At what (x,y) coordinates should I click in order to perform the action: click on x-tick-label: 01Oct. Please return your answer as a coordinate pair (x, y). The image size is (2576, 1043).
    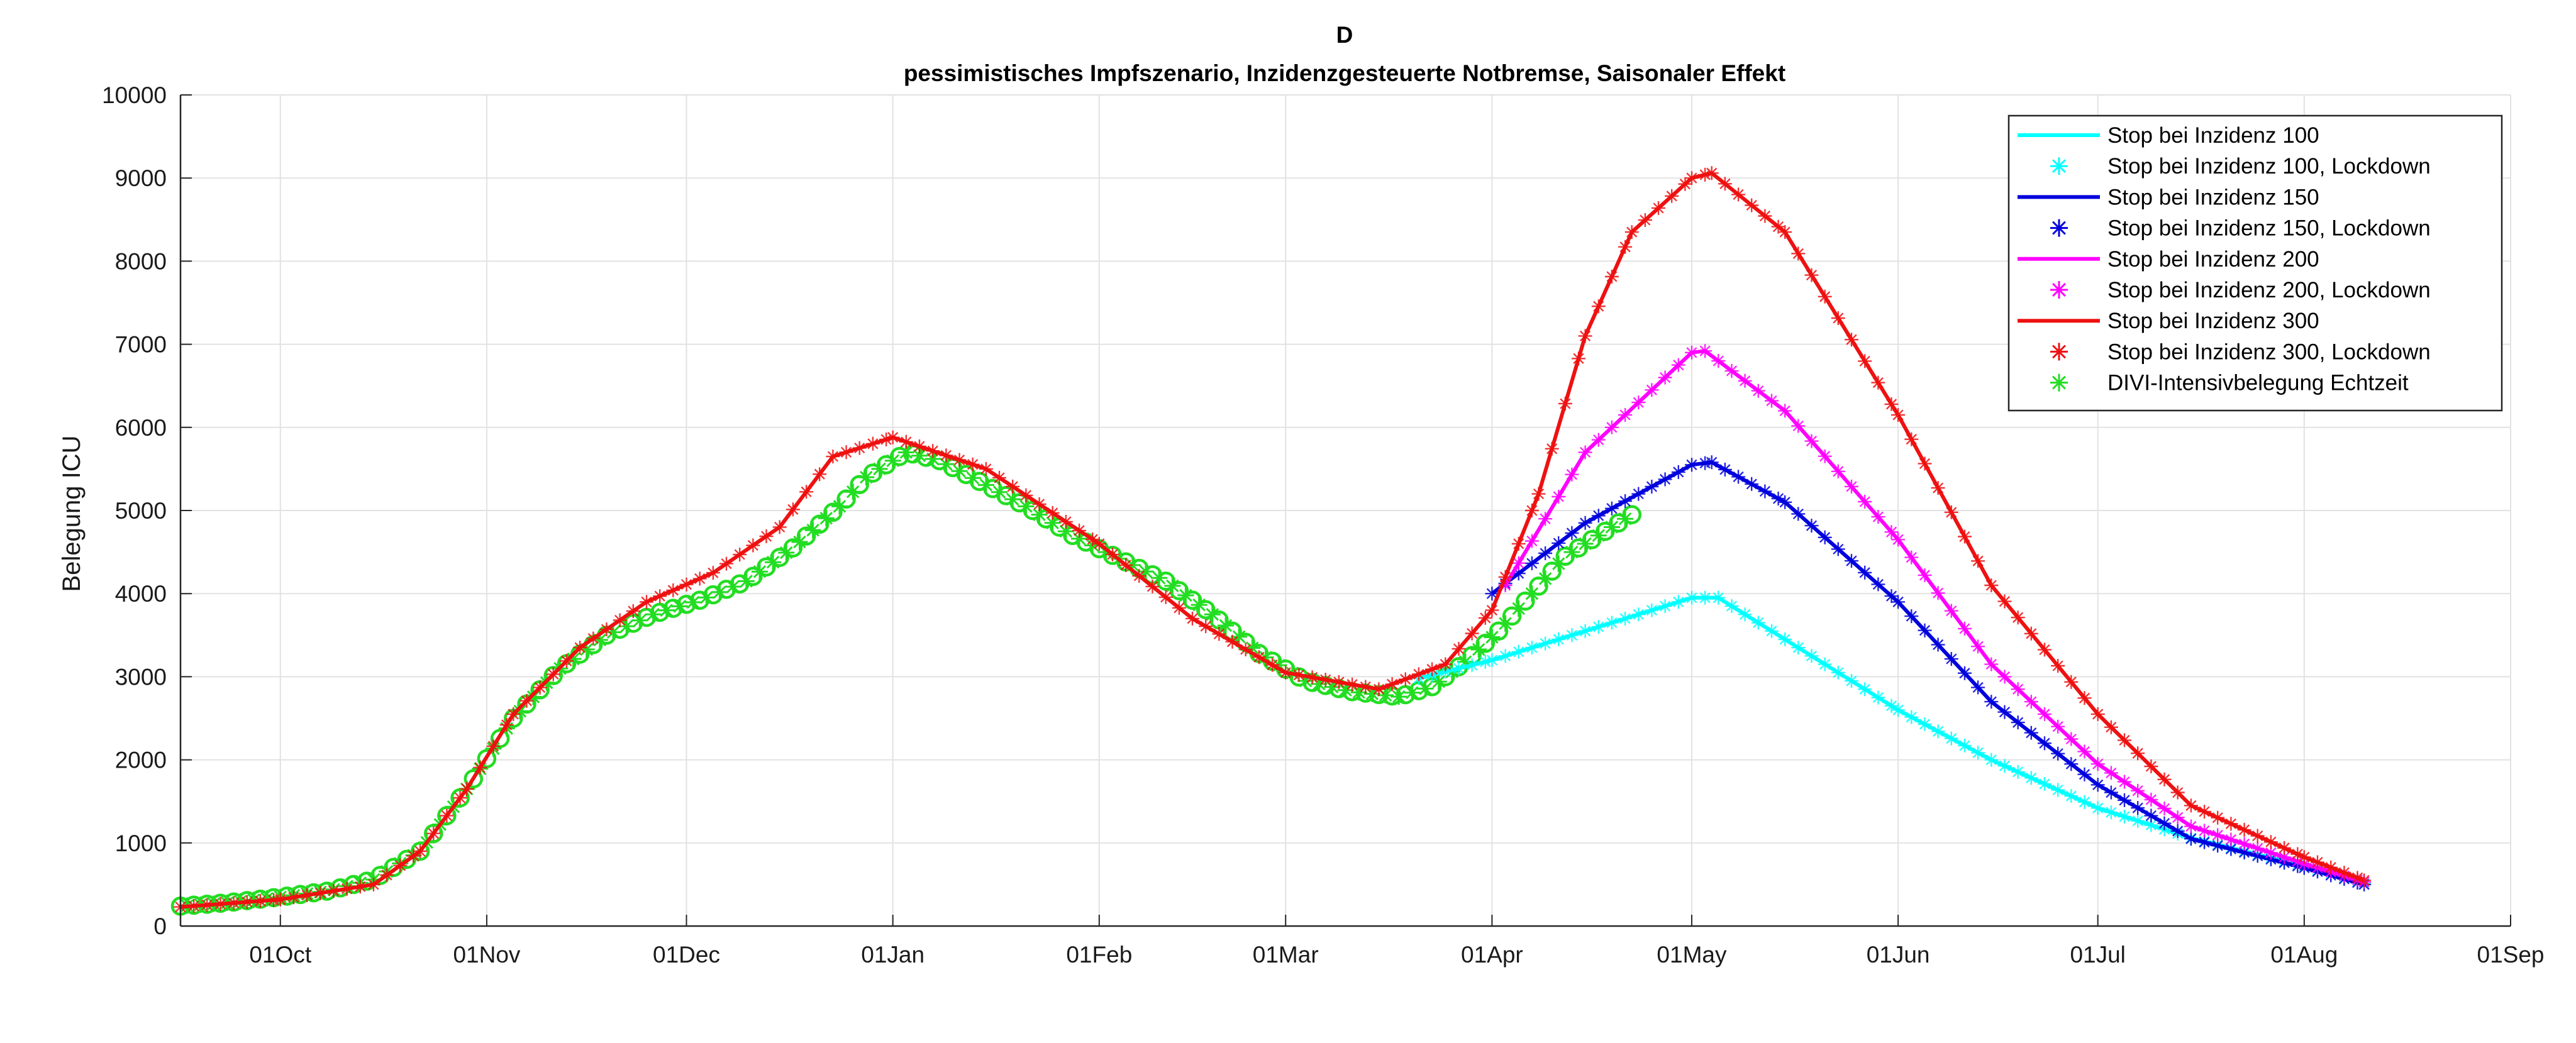
    Looking at the image, I should click on (280, 955).